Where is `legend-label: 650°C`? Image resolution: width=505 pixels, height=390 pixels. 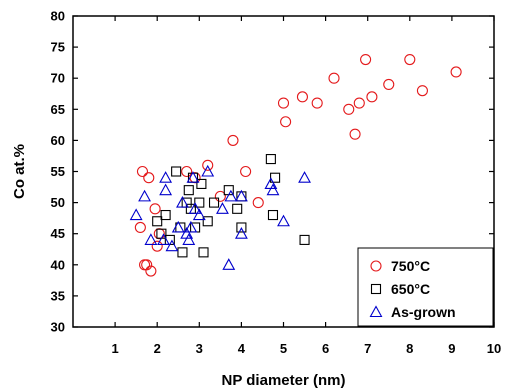
legend-label: 650°C is located at coordinates (410, 289).